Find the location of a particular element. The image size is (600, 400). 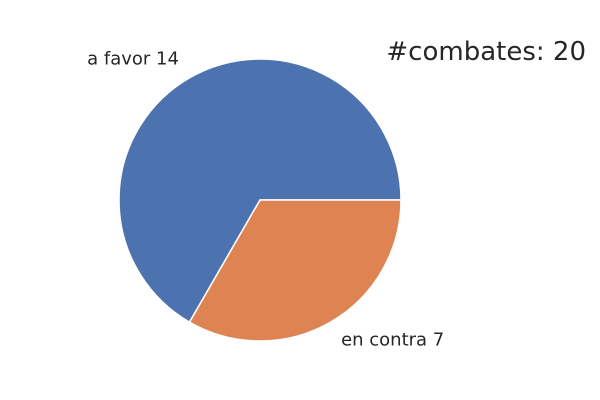

pie-slice-label-1: en contra 7 is located at coordinates (392, 339).